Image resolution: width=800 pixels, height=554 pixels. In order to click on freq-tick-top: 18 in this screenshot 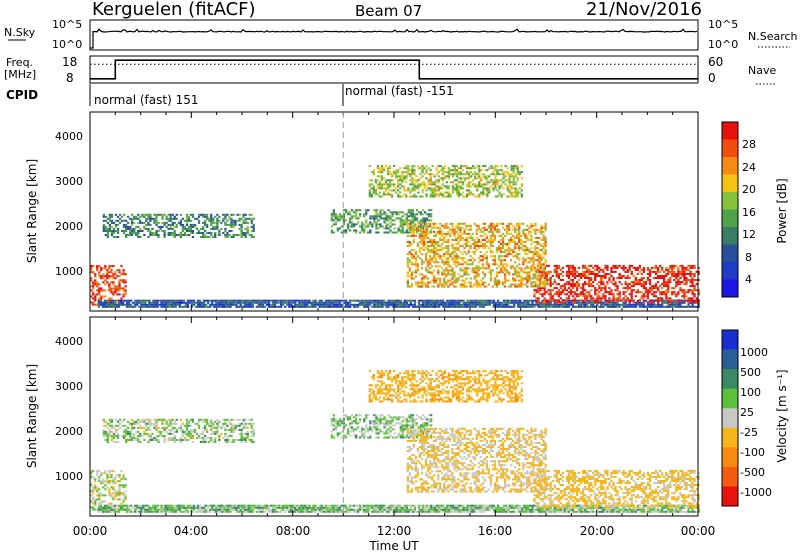, I will do `click(69, 62)`.